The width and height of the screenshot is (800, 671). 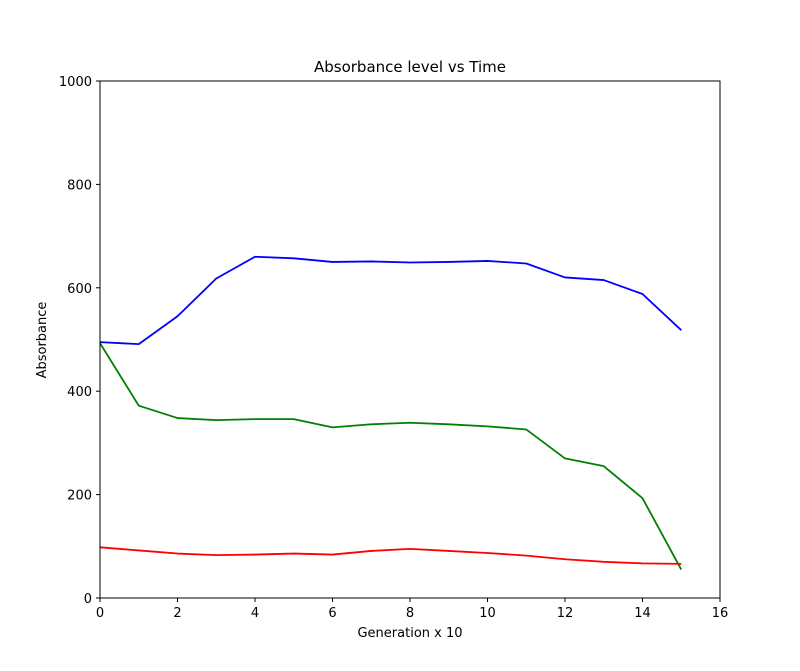 I want to click on y-tick-label: 600, so click(x=79, y=289).